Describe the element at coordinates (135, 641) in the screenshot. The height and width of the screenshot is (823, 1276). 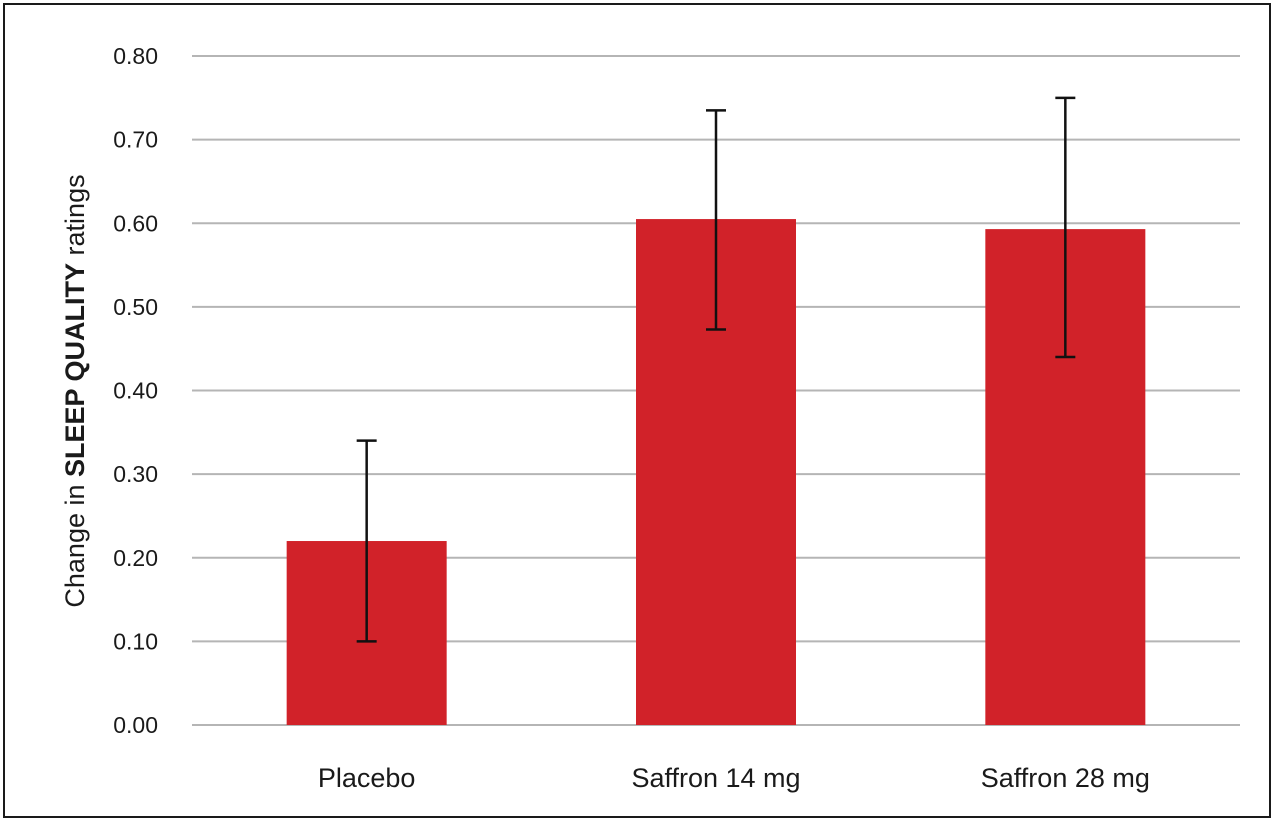
I see `y-tick-label: 0.10` at that location.